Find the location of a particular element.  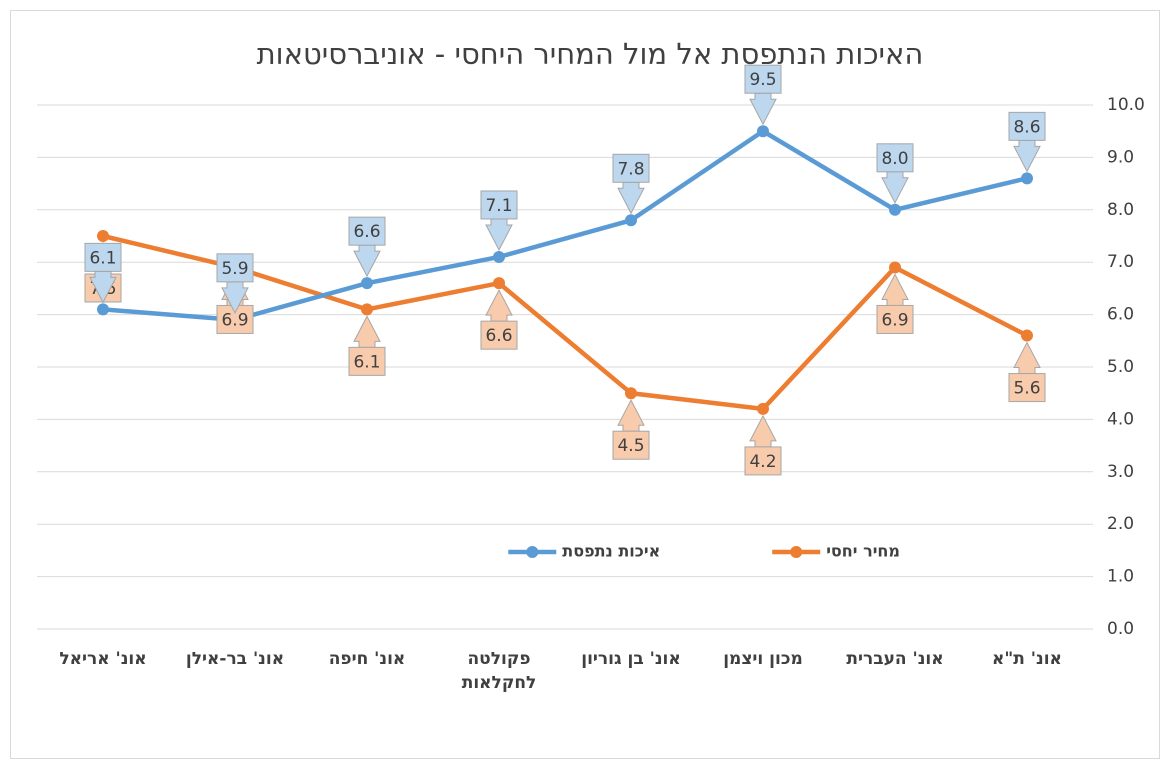

x-tick-label: אונ' אריאל is located at coordinates (102, 659).